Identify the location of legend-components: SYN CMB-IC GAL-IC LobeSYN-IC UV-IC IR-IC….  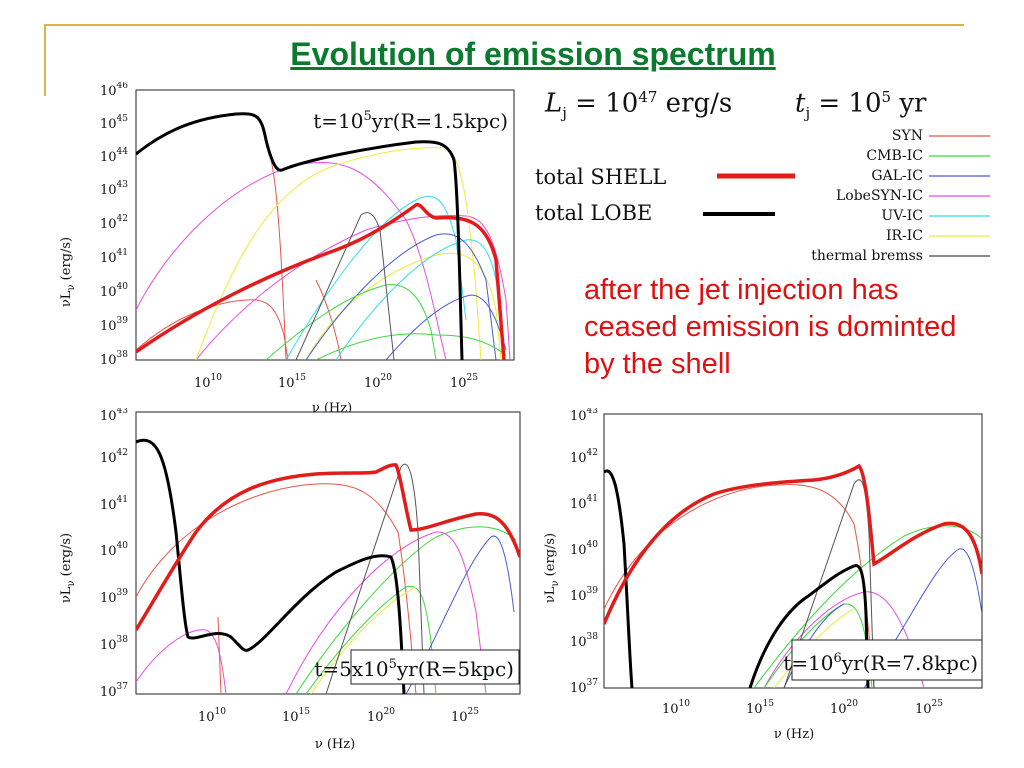
(900, 196).